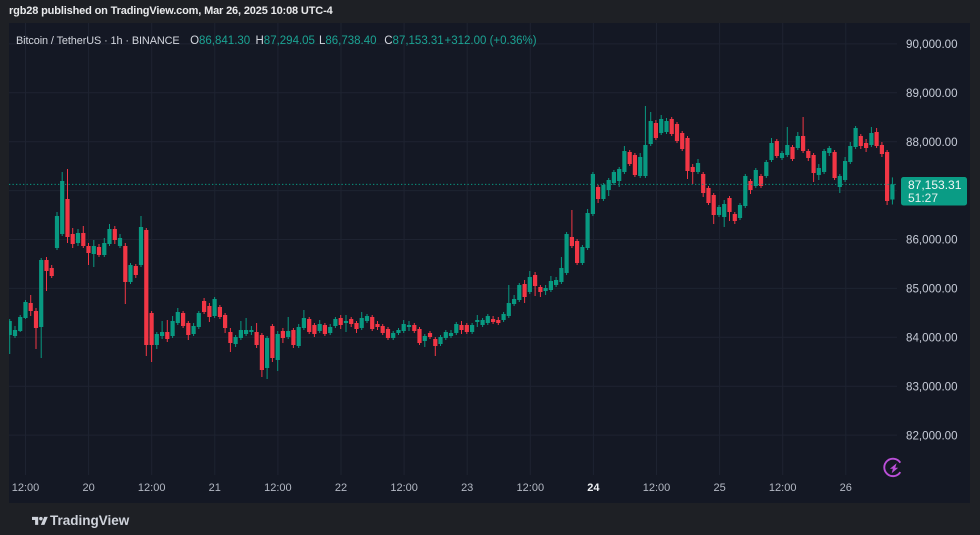 The image size is (980, 535). I want to click on svg-text: 20, so click(88, 488).